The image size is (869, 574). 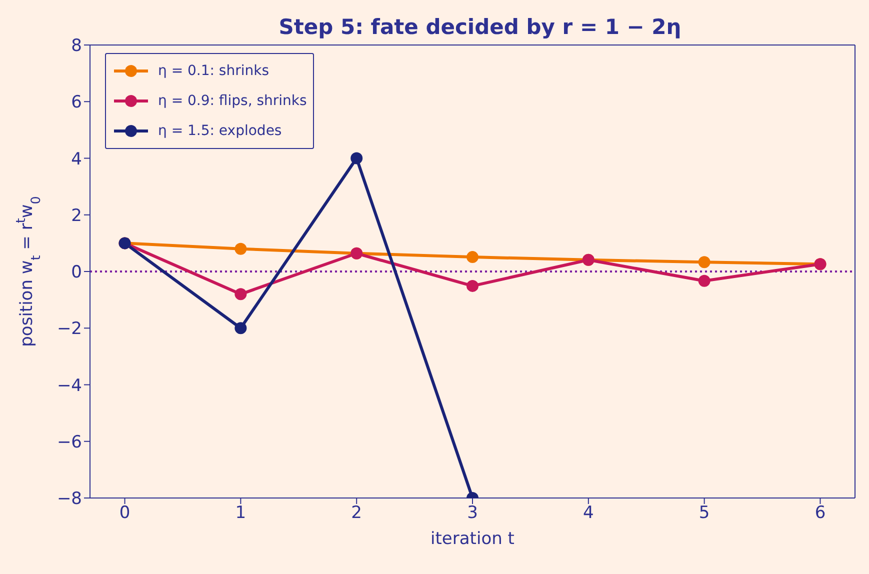 I want to click on y-tick-label: −6, so click(x=69, y=442).